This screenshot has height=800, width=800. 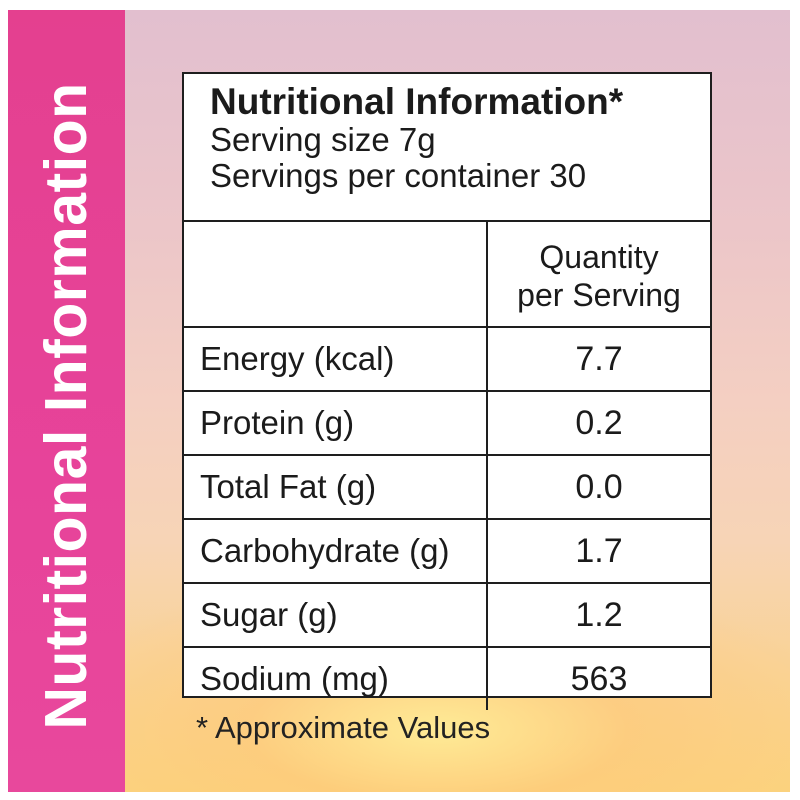 I want to click on column-header-line1: Quantity, so click(x=599, y=257).